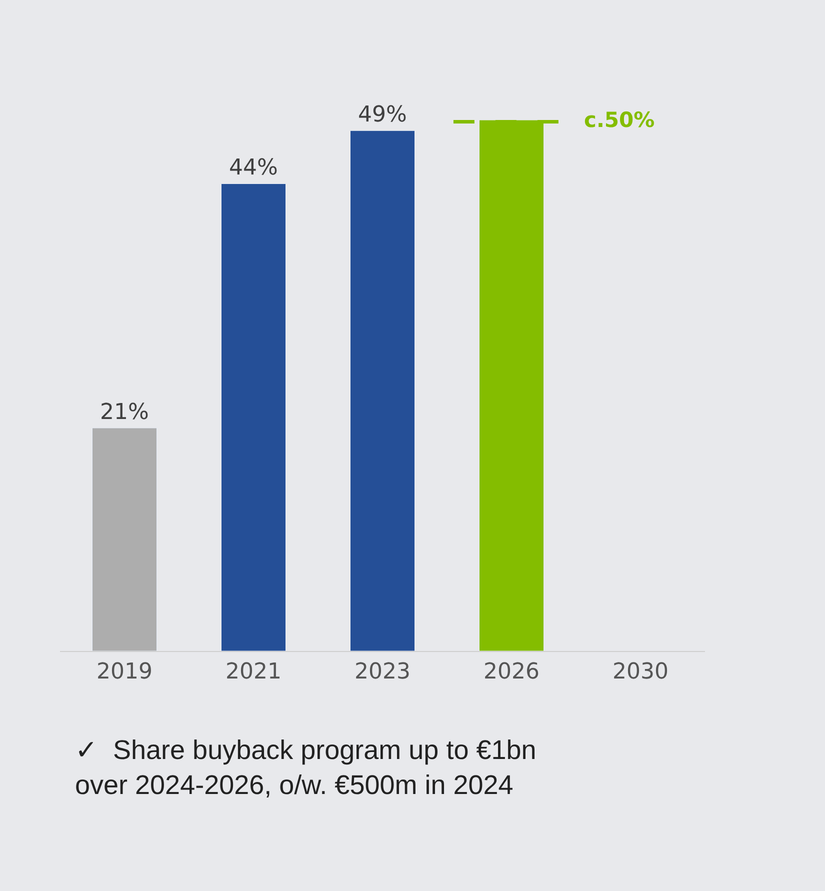  What do you see at coordinates (640, 671) in the screenshot?
I see `x-tick-label: 2030` at bounding box center [640, 671].